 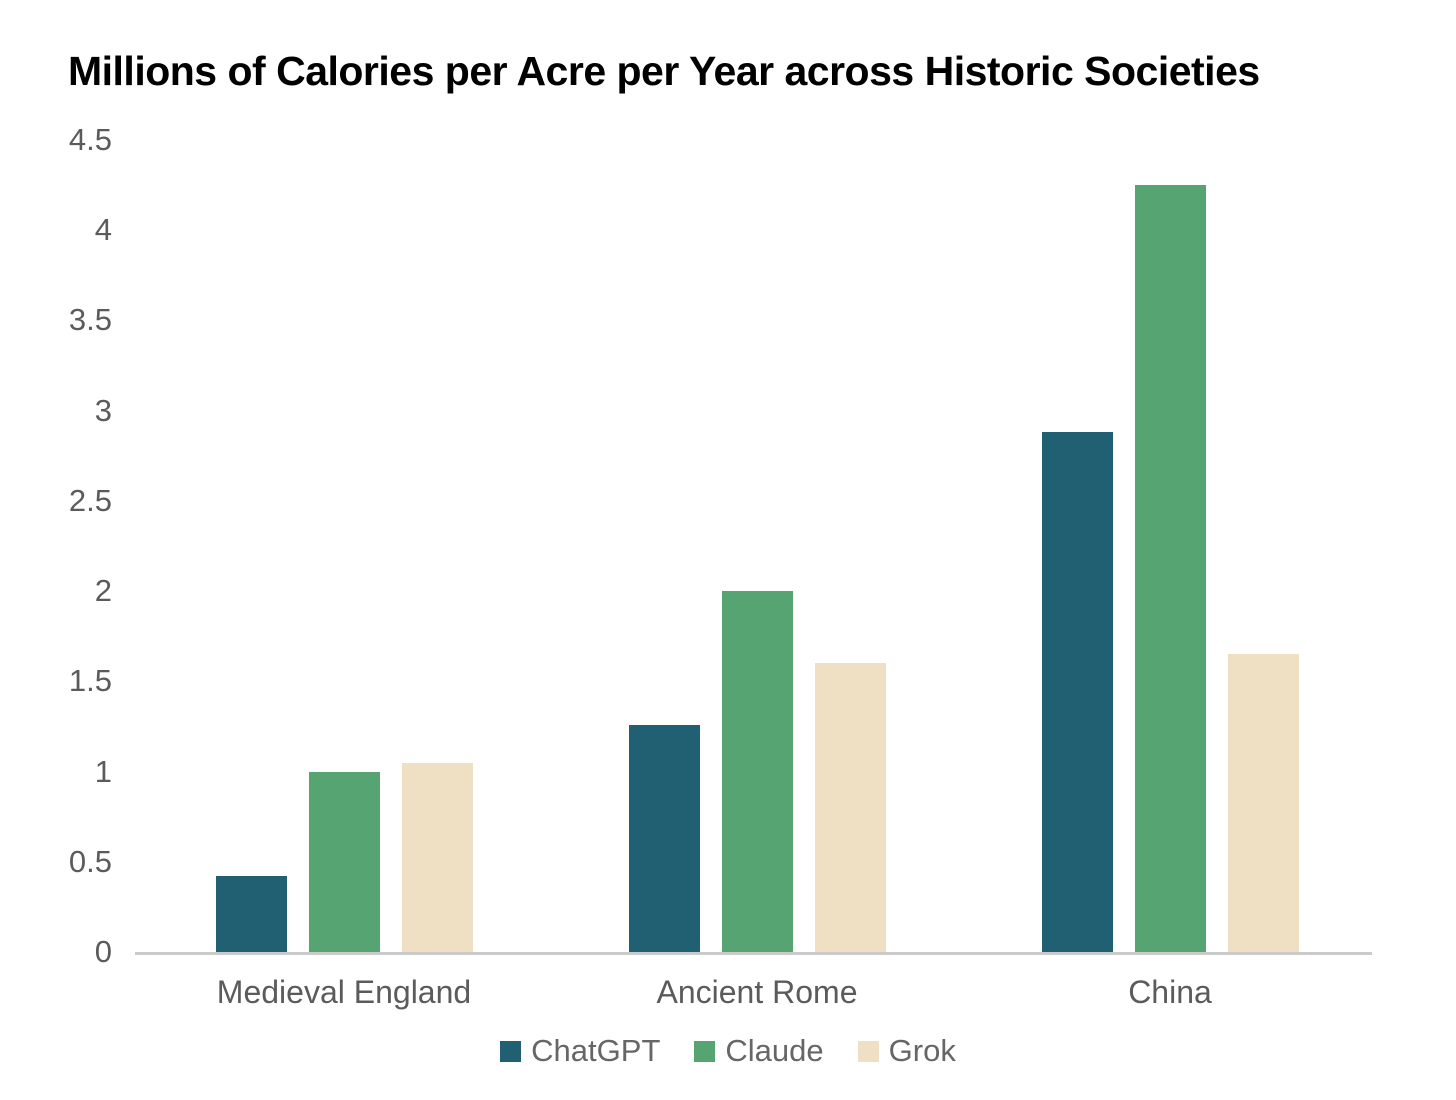 I want to click on legend-label: ChatGPT, so click(x=596, y=1050).